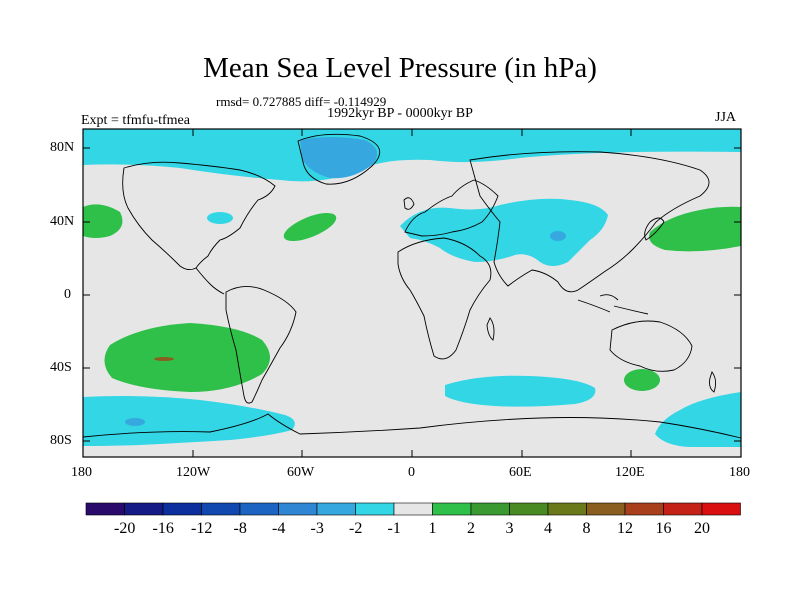 The image size is (800, 600). I want to click on coast-greenland, so click(339, 159).